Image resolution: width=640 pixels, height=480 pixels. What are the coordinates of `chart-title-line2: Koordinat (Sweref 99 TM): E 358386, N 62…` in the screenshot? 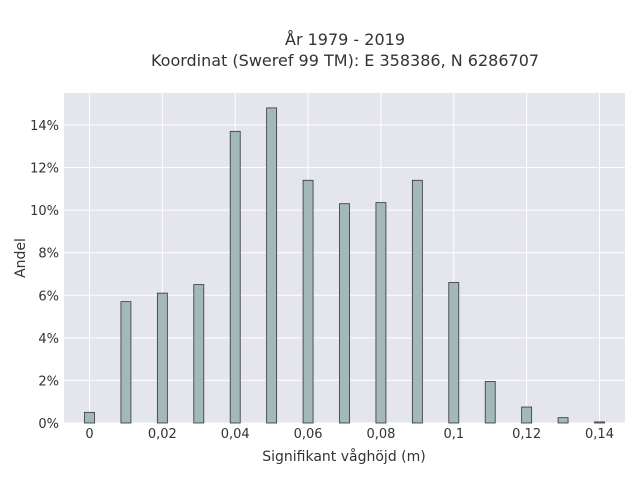 It's located at (345, 60).